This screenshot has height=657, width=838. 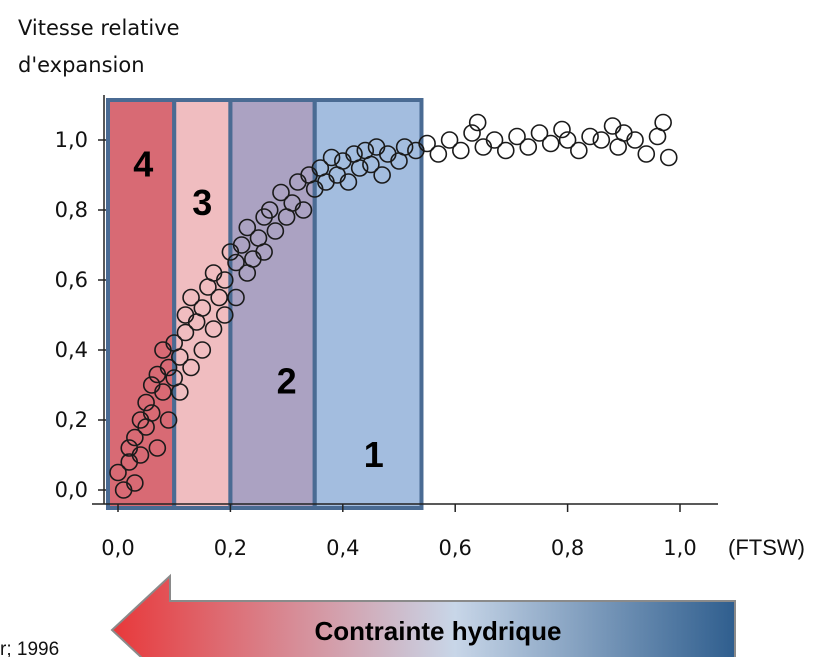 What do you see at coordinates (766, 547) in the screenshot?
I see `x-axis-label: (FTSW)` at bounding box center [766, 547].